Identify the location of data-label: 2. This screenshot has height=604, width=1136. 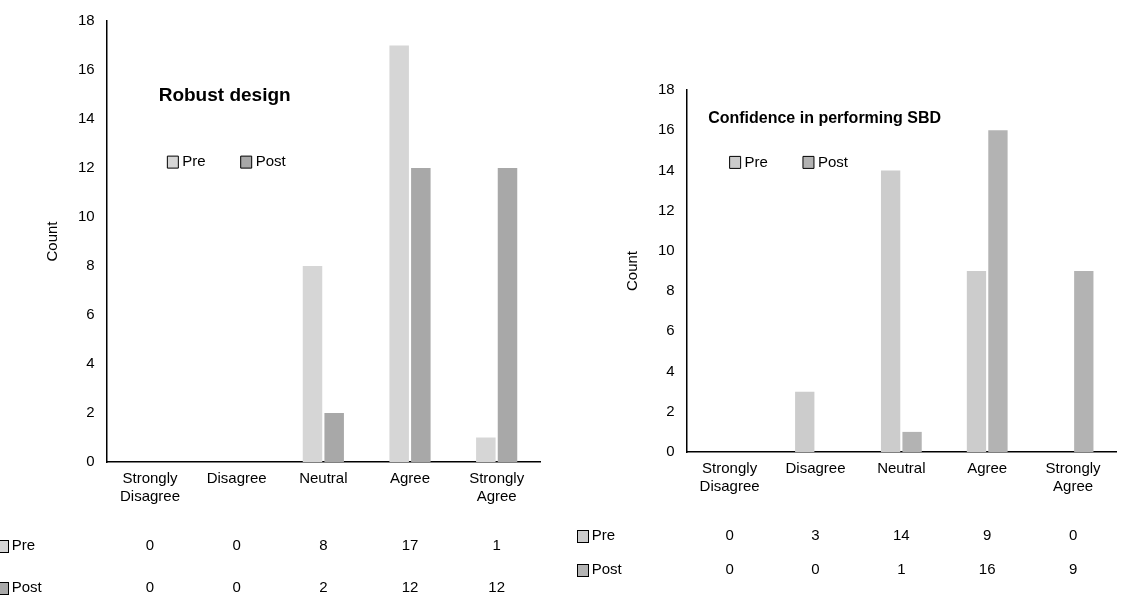
(323, 587).